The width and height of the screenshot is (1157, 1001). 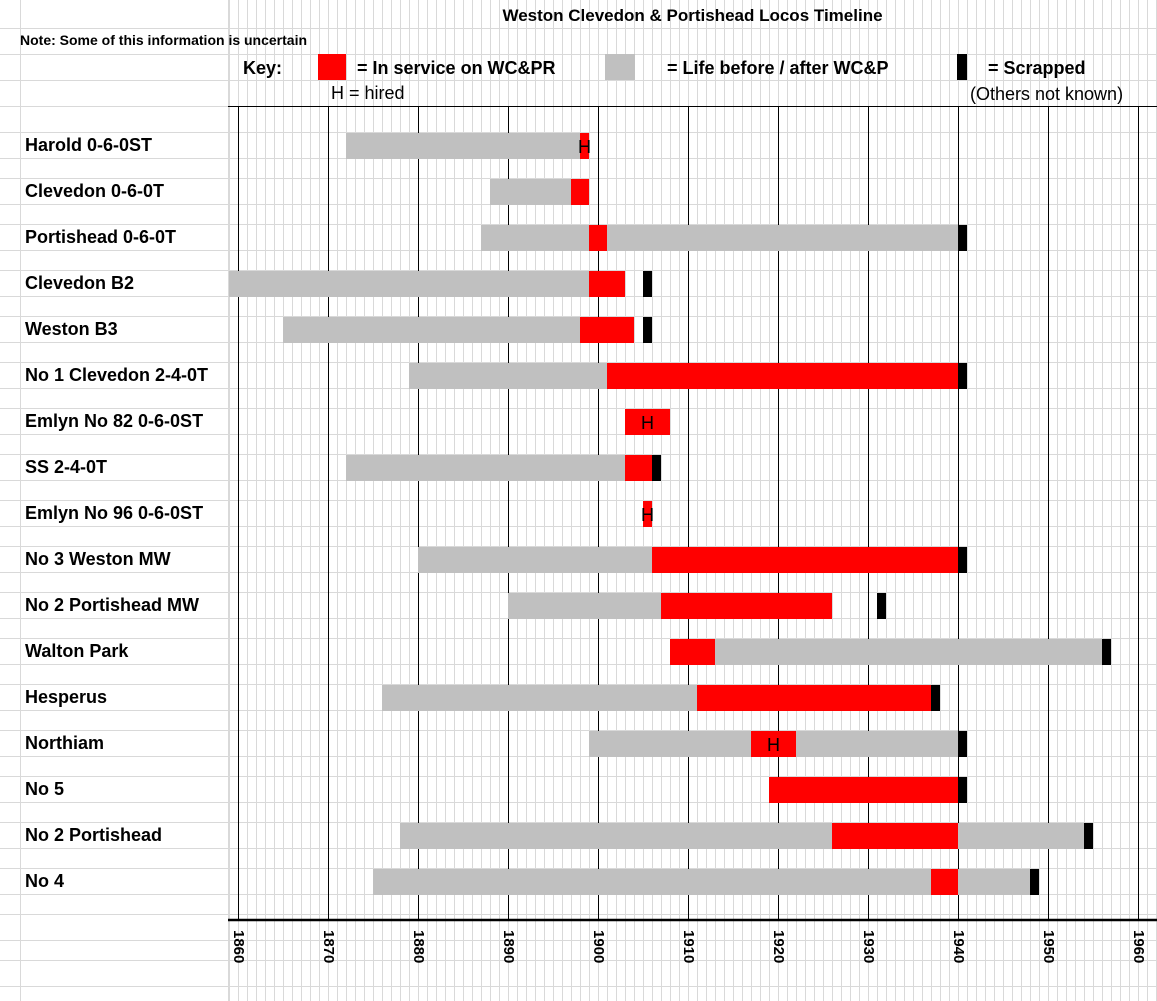 I want to click on row-label: Weston B3, so click(x=71, y=329).